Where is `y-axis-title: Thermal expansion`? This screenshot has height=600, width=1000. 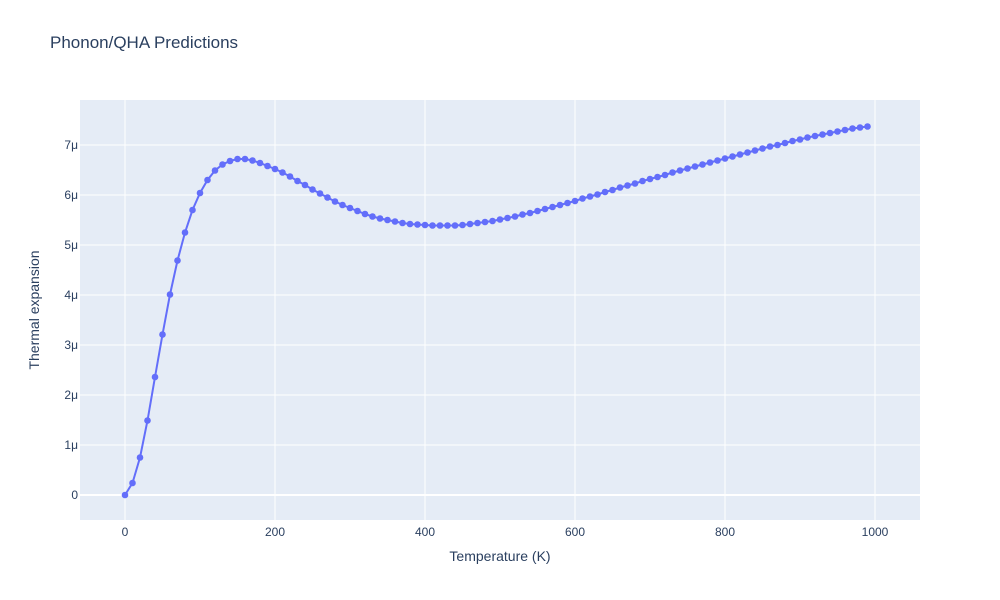
y-axis-title: Thermal expansion is located at coordinates (34, 309).